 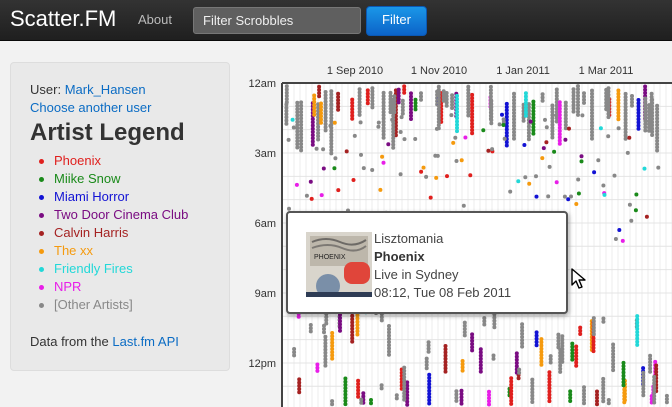 What do you see at coordinates (330, 257) in the screenshot?
I see `album-art-title: PHOENIX` at bounding box center [330, 257].